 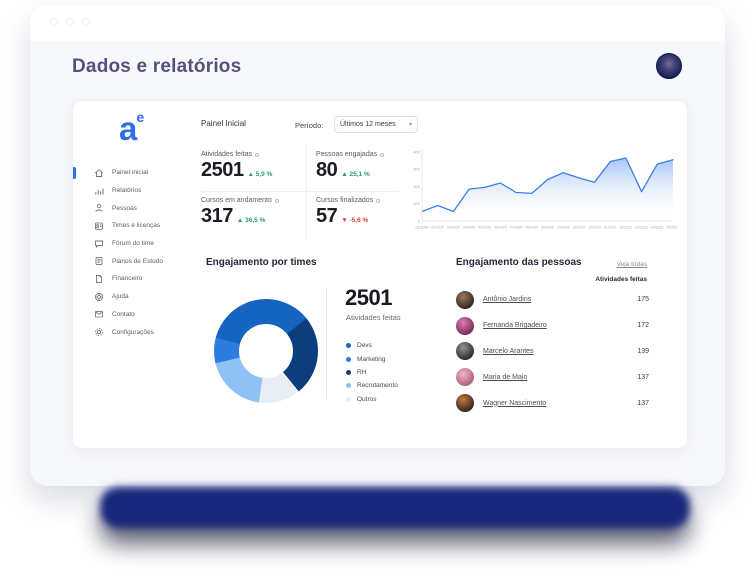 I want to click on person-row: Marcelo Arantes 139, so click(x=552, y=352).